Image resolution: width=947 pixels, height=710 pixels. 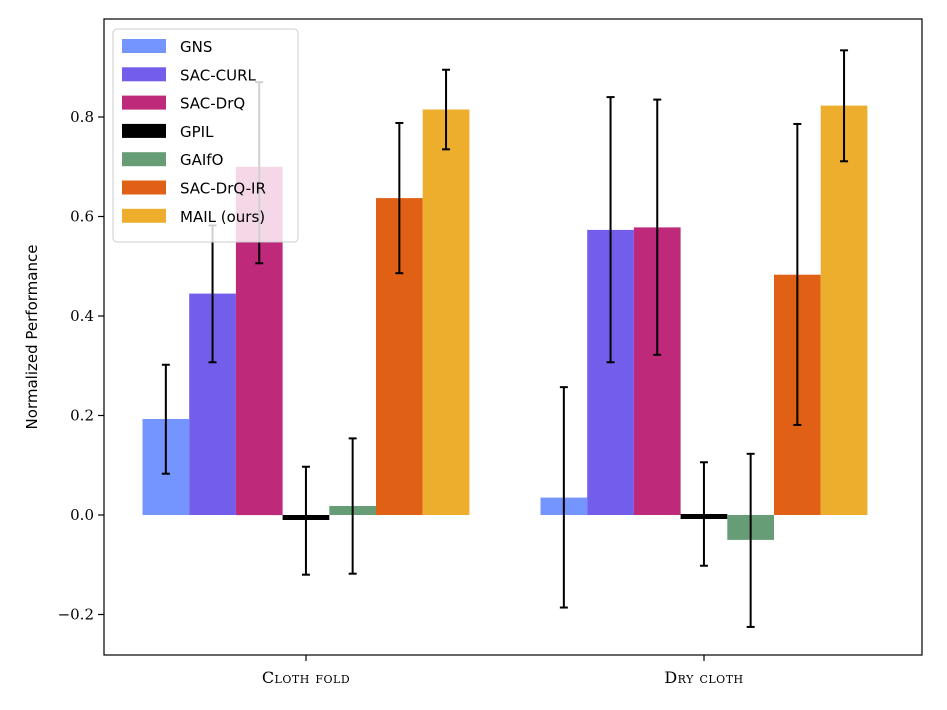 What do you see at coordinates (446, 312) in the screenshot?
I see `bar-mail-ours--cloth-fold` at bounding box center [446, 312].